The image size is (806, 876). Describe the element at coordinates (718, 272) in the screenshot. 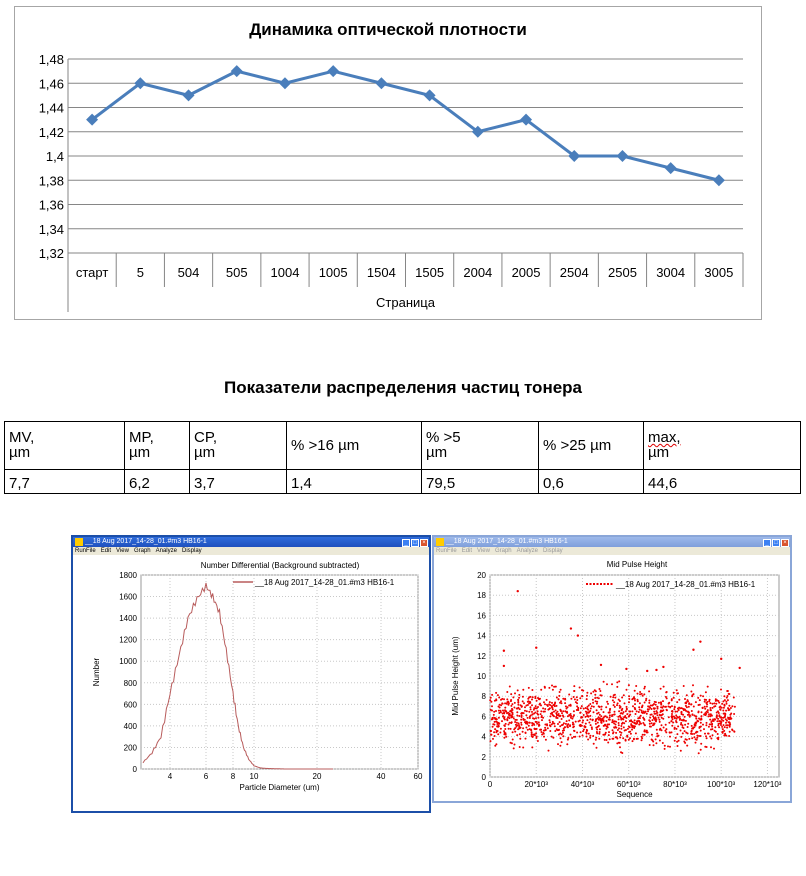

I see `x-tick-label: 3005` at that location.